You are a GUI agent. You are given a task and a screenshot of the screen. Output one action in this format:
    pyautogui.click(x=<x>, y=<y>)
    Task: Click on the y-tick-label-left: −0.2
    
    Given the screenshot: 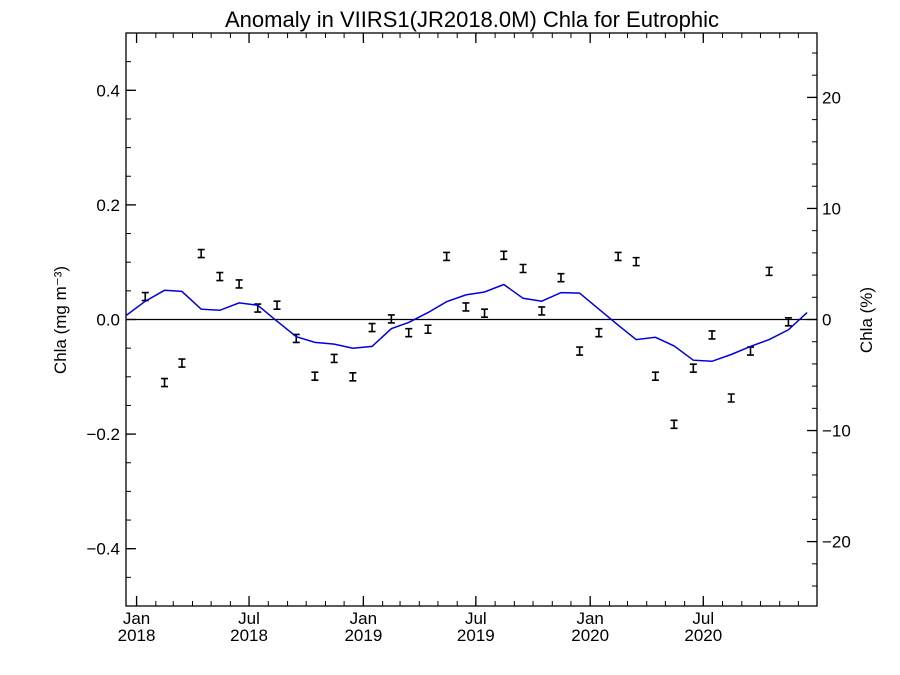 What is the action you would take?
    pyautogui.click(x=103, y=434)
    